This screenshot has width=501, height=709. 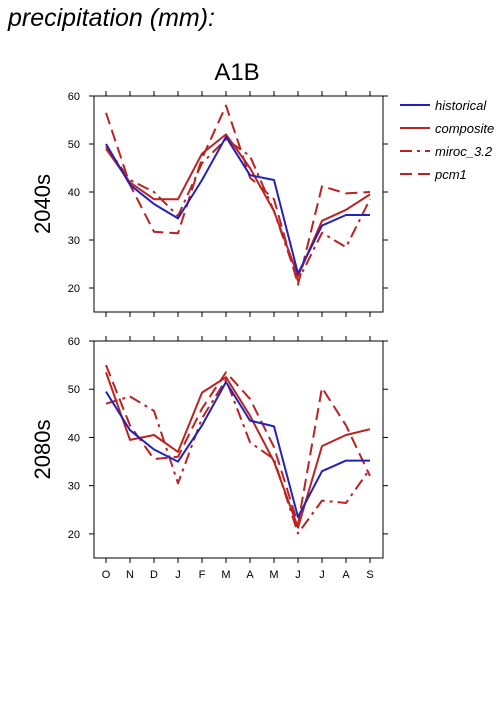 What do you see at coordinates (42, 450) in the screenshot?
I see `y-axis-label: 2080s` at bounding box center [42, 450].